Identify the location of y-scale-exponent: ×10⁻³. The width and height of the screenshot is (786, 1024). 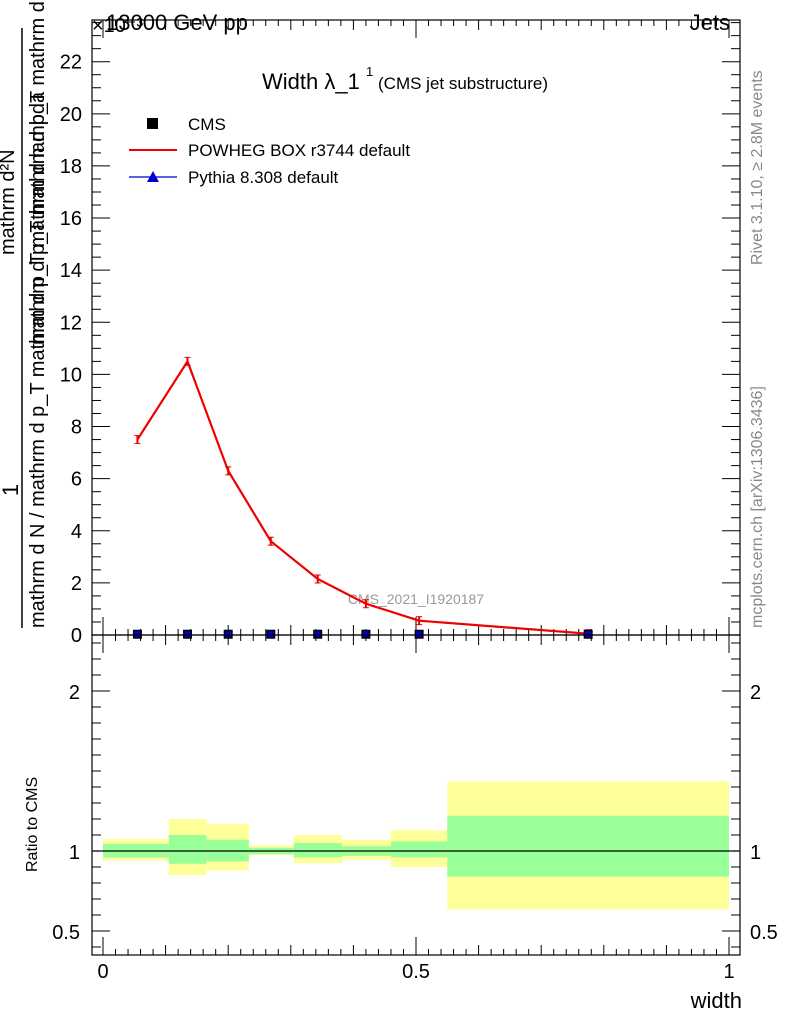
(117, 26).